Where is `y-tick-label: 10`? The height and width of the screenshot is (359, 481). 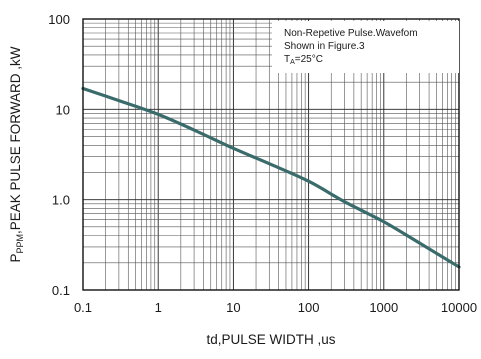 y-tick-label: 10 is located at coordinates (63, 109).